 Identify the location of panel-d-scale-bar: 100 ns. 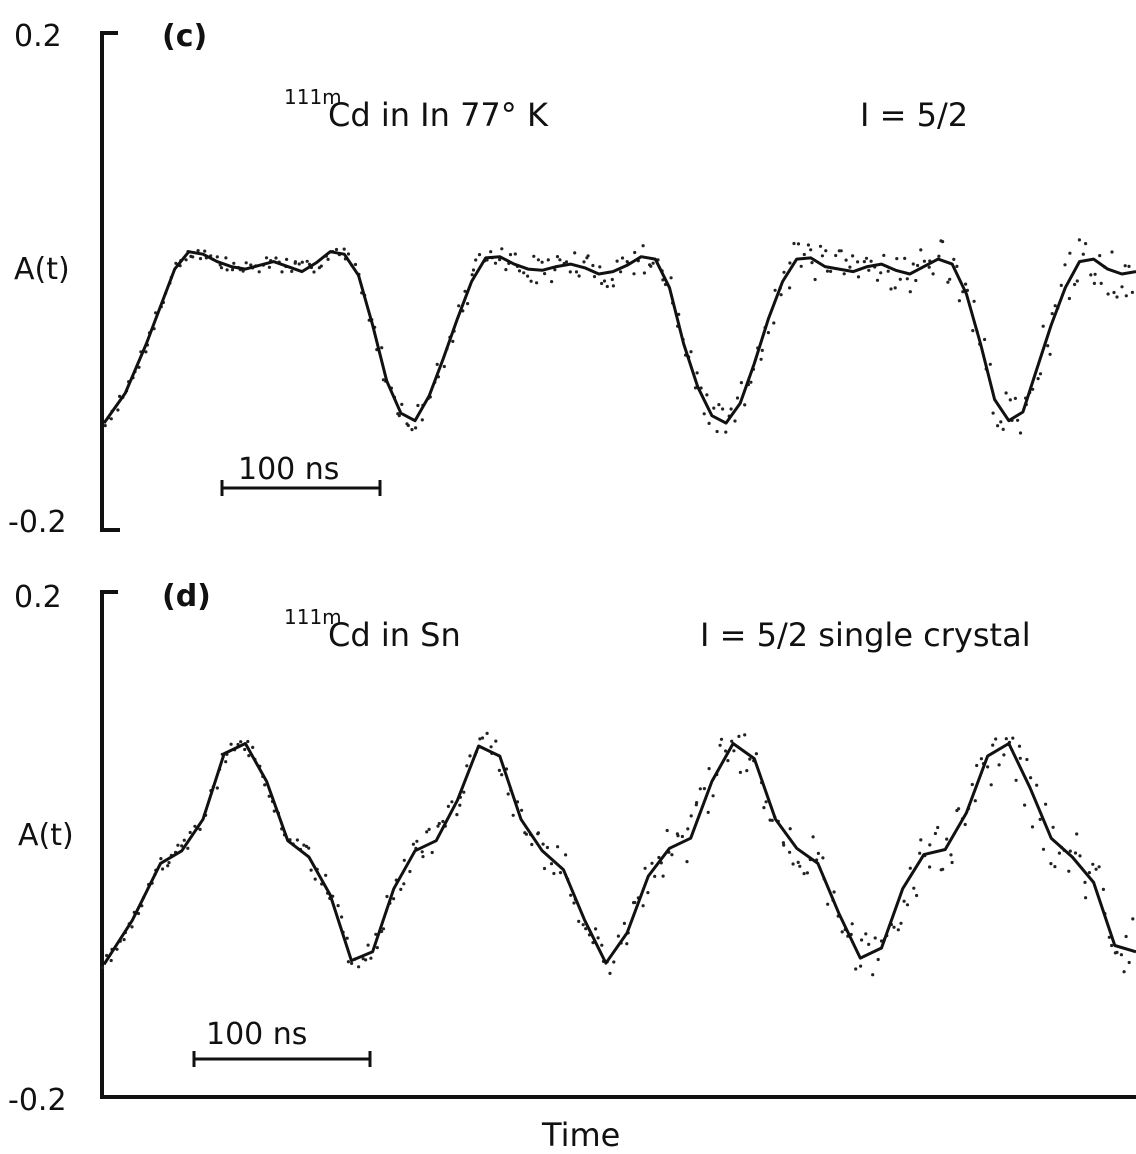
(282, 1042).